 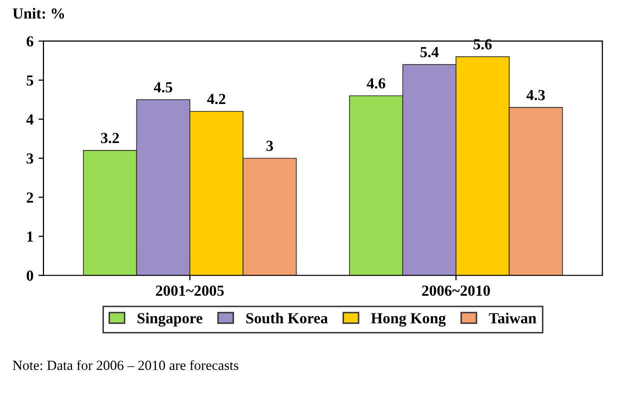 I want to click on y-tick-label: 0, so click(x=30, y=275).